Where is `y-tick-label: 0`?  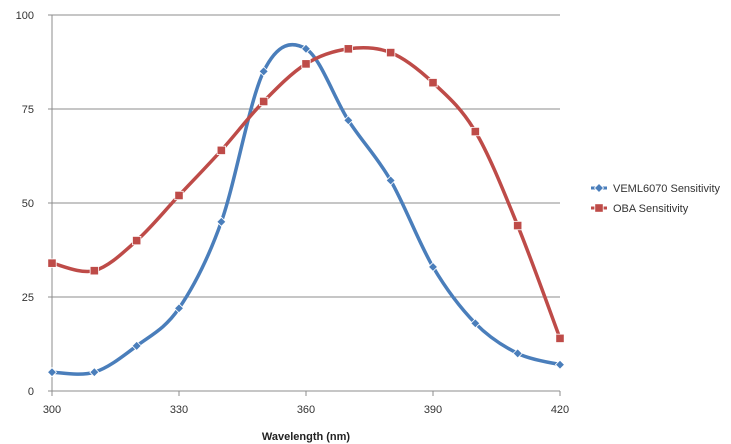
y-tick-label: 0 is located at coordinates (31, 392).